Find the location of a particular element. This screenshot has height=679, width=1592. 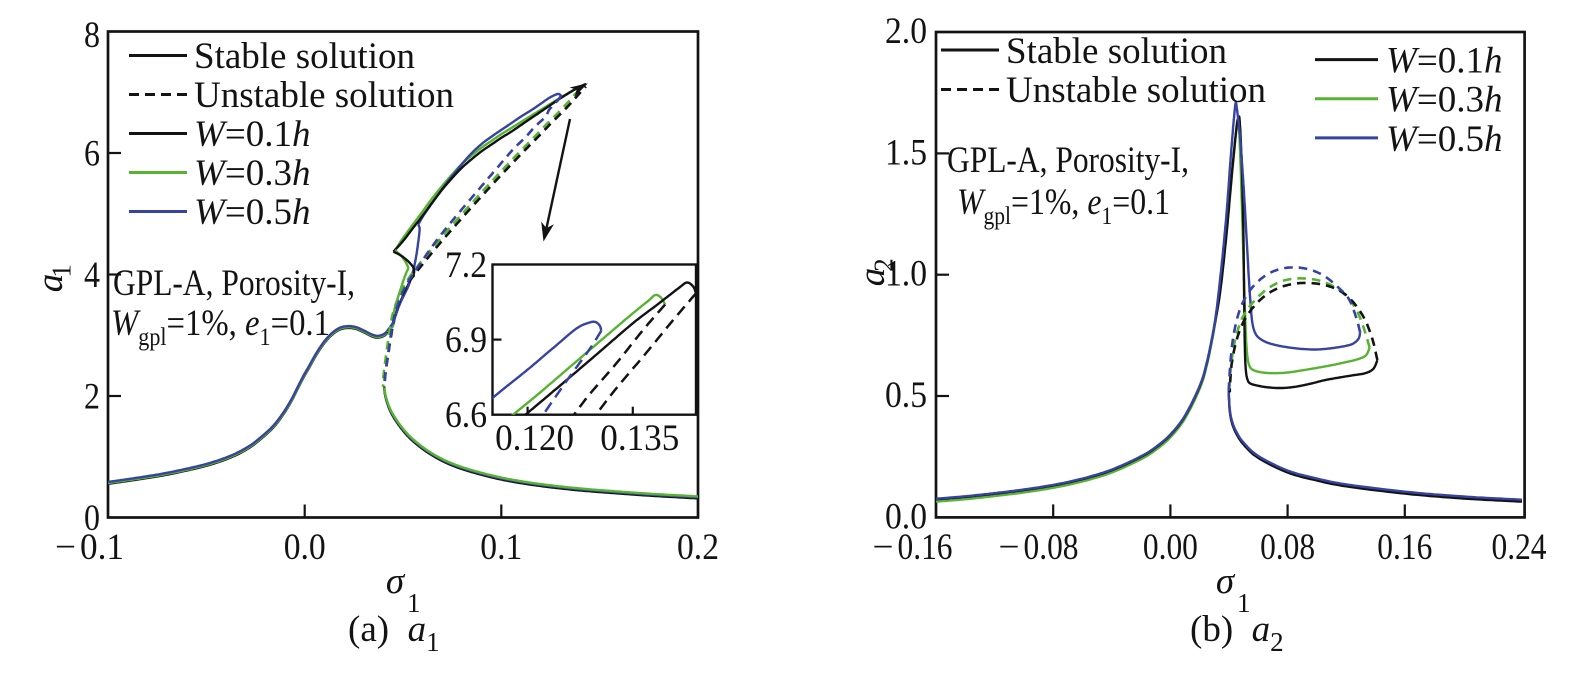

svg-text: 1.5 is located at coordinates (906, 152).